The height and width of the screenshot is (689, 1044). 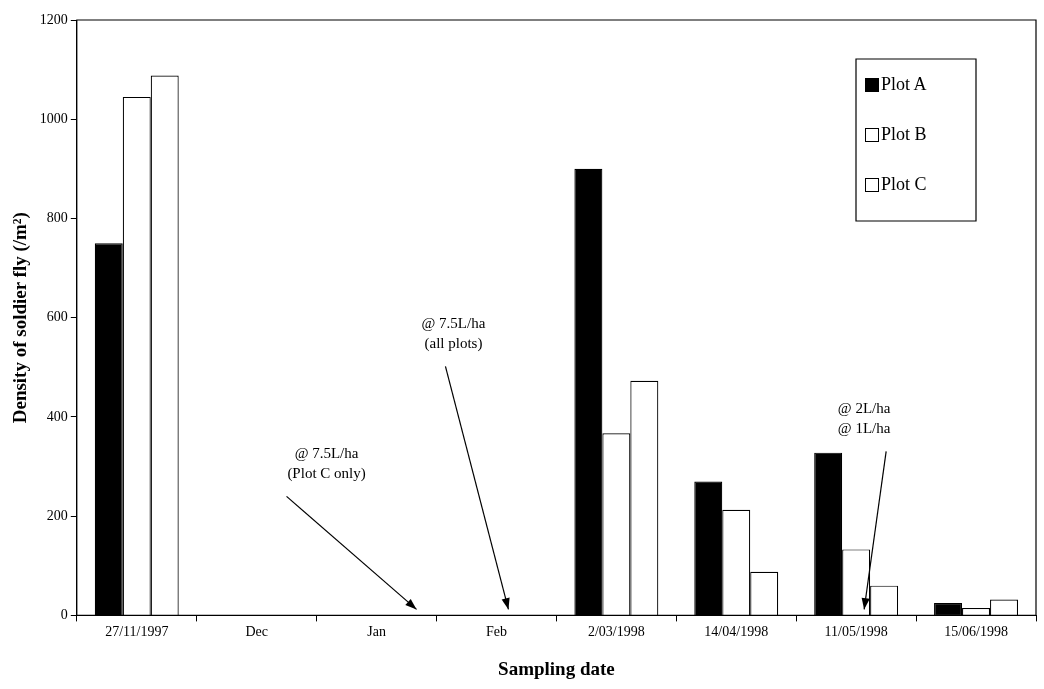 I want to click on y-tick-label: 400, so click(x=57, y=416).